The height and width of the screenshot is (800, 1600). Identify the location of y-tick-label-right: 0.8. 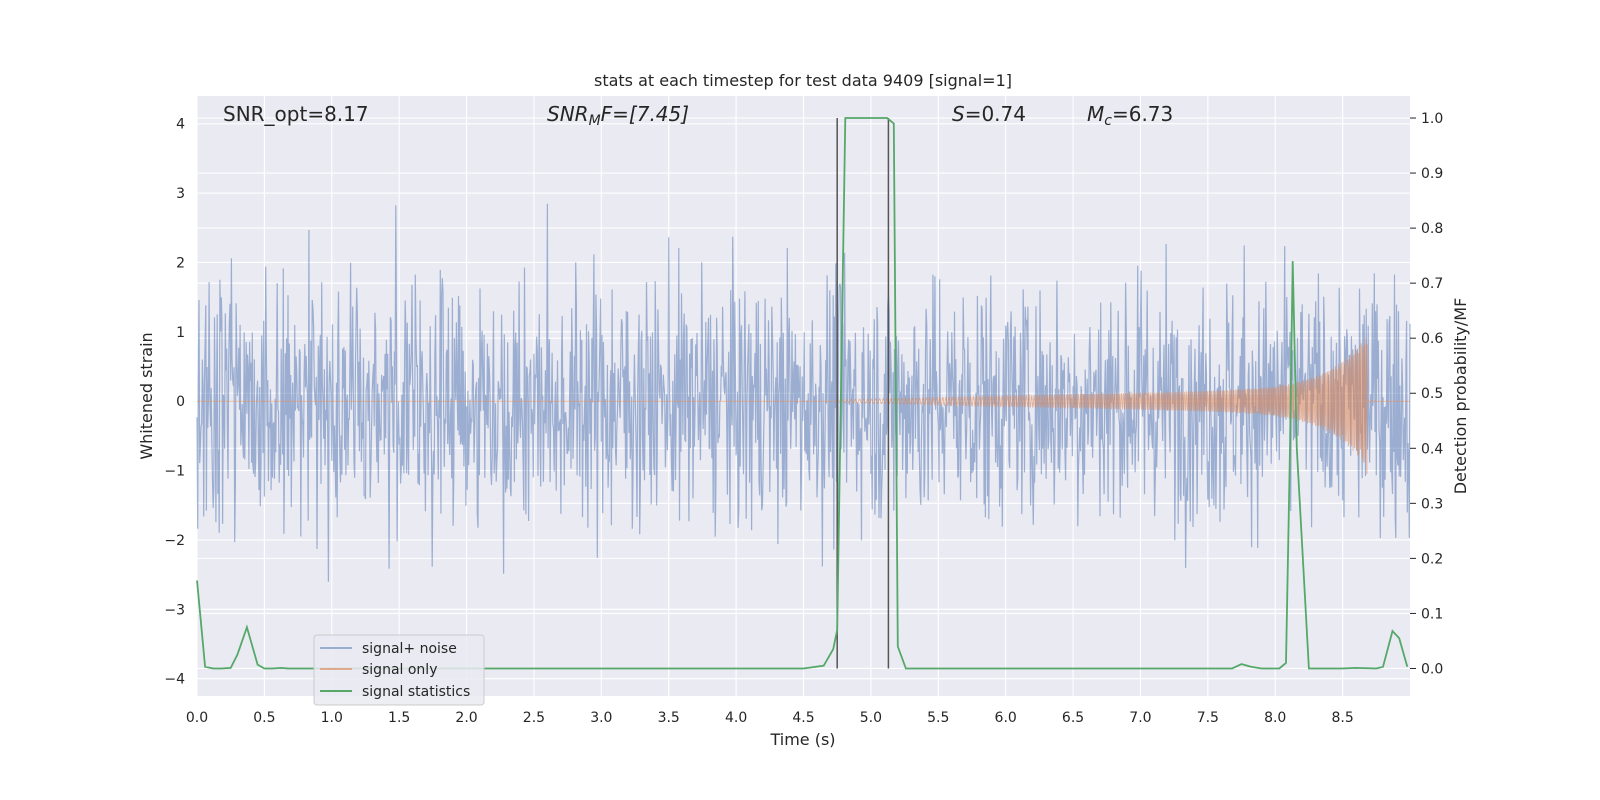
(1432, 229).